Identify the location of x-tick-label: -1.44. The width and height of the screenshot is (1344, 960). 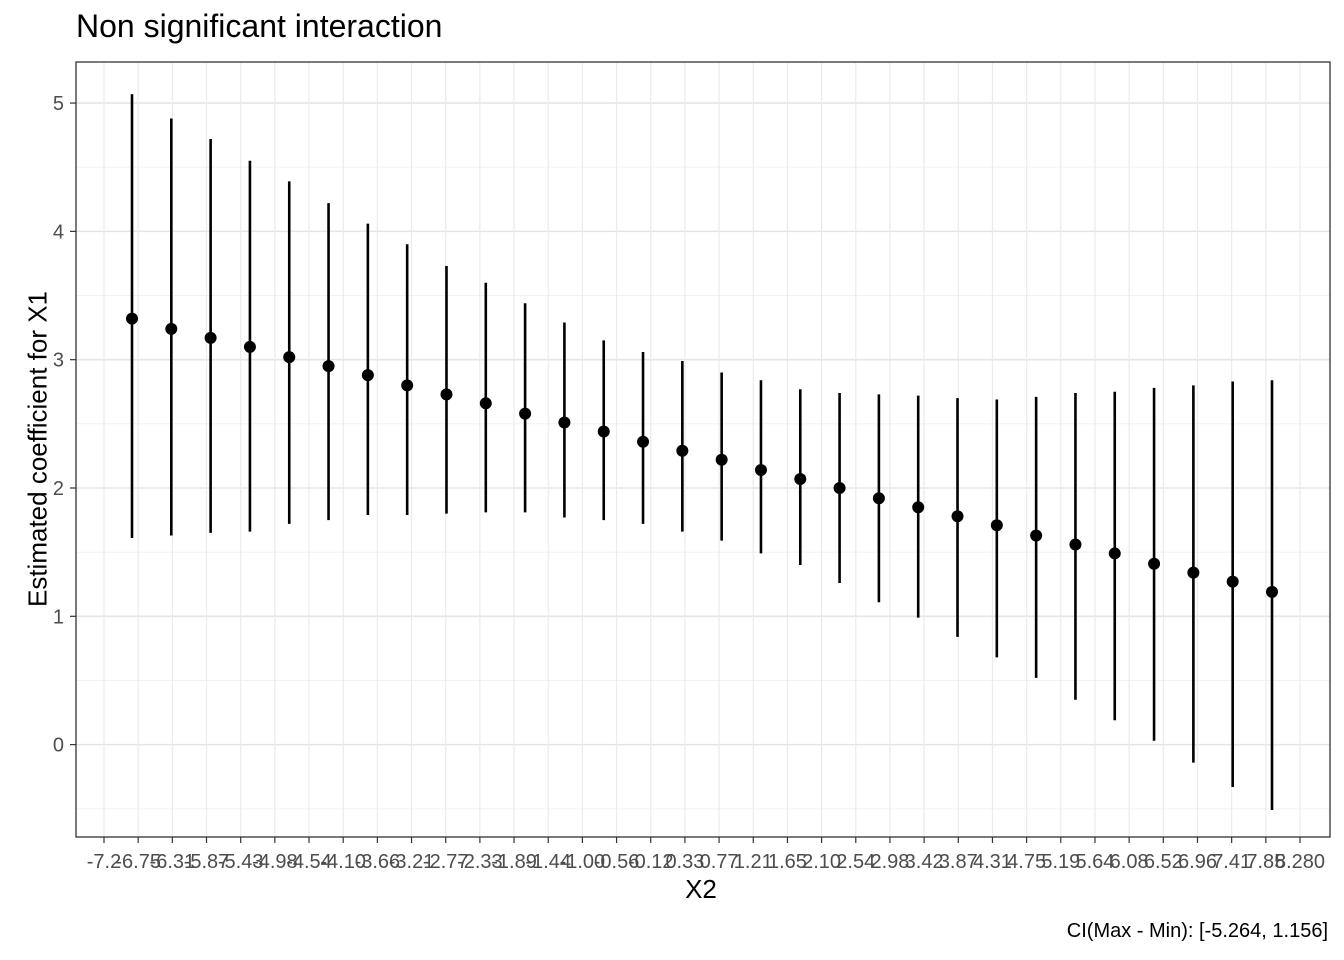
(548, 862).